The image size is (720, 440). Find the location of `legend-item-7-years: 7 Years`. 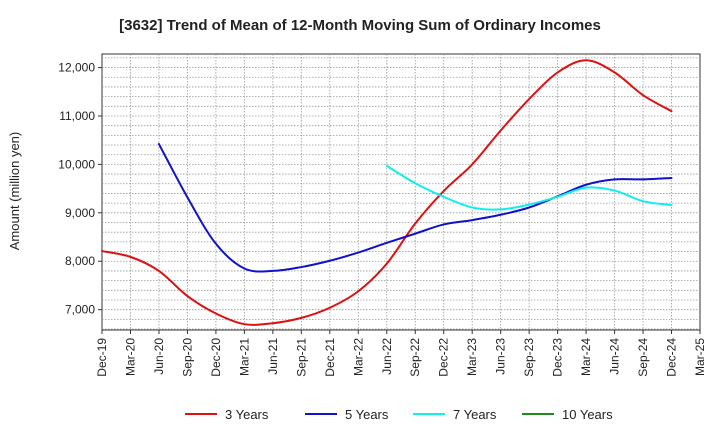

legend-item-7-years: 7 Years is located at coordinates (455, 414).